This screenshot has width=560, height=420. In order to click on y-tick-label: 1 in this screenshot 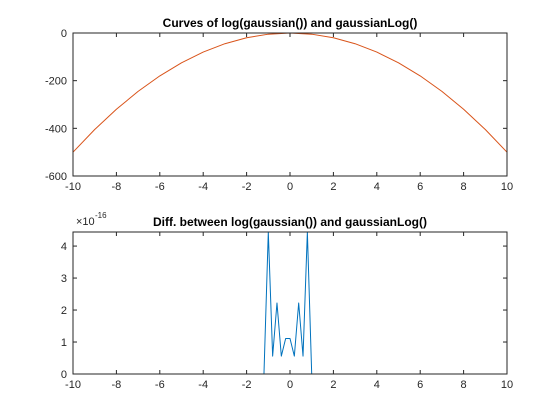, I will do `click(64, 343)`.